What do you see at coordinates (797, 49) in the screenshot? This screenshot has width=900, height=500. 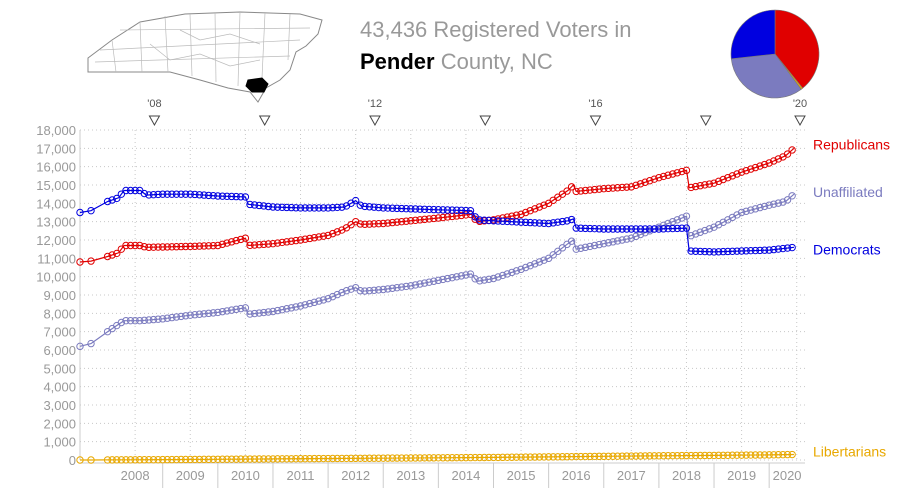 I see `pie-slice-republicans` at bounding box center [797, 49].